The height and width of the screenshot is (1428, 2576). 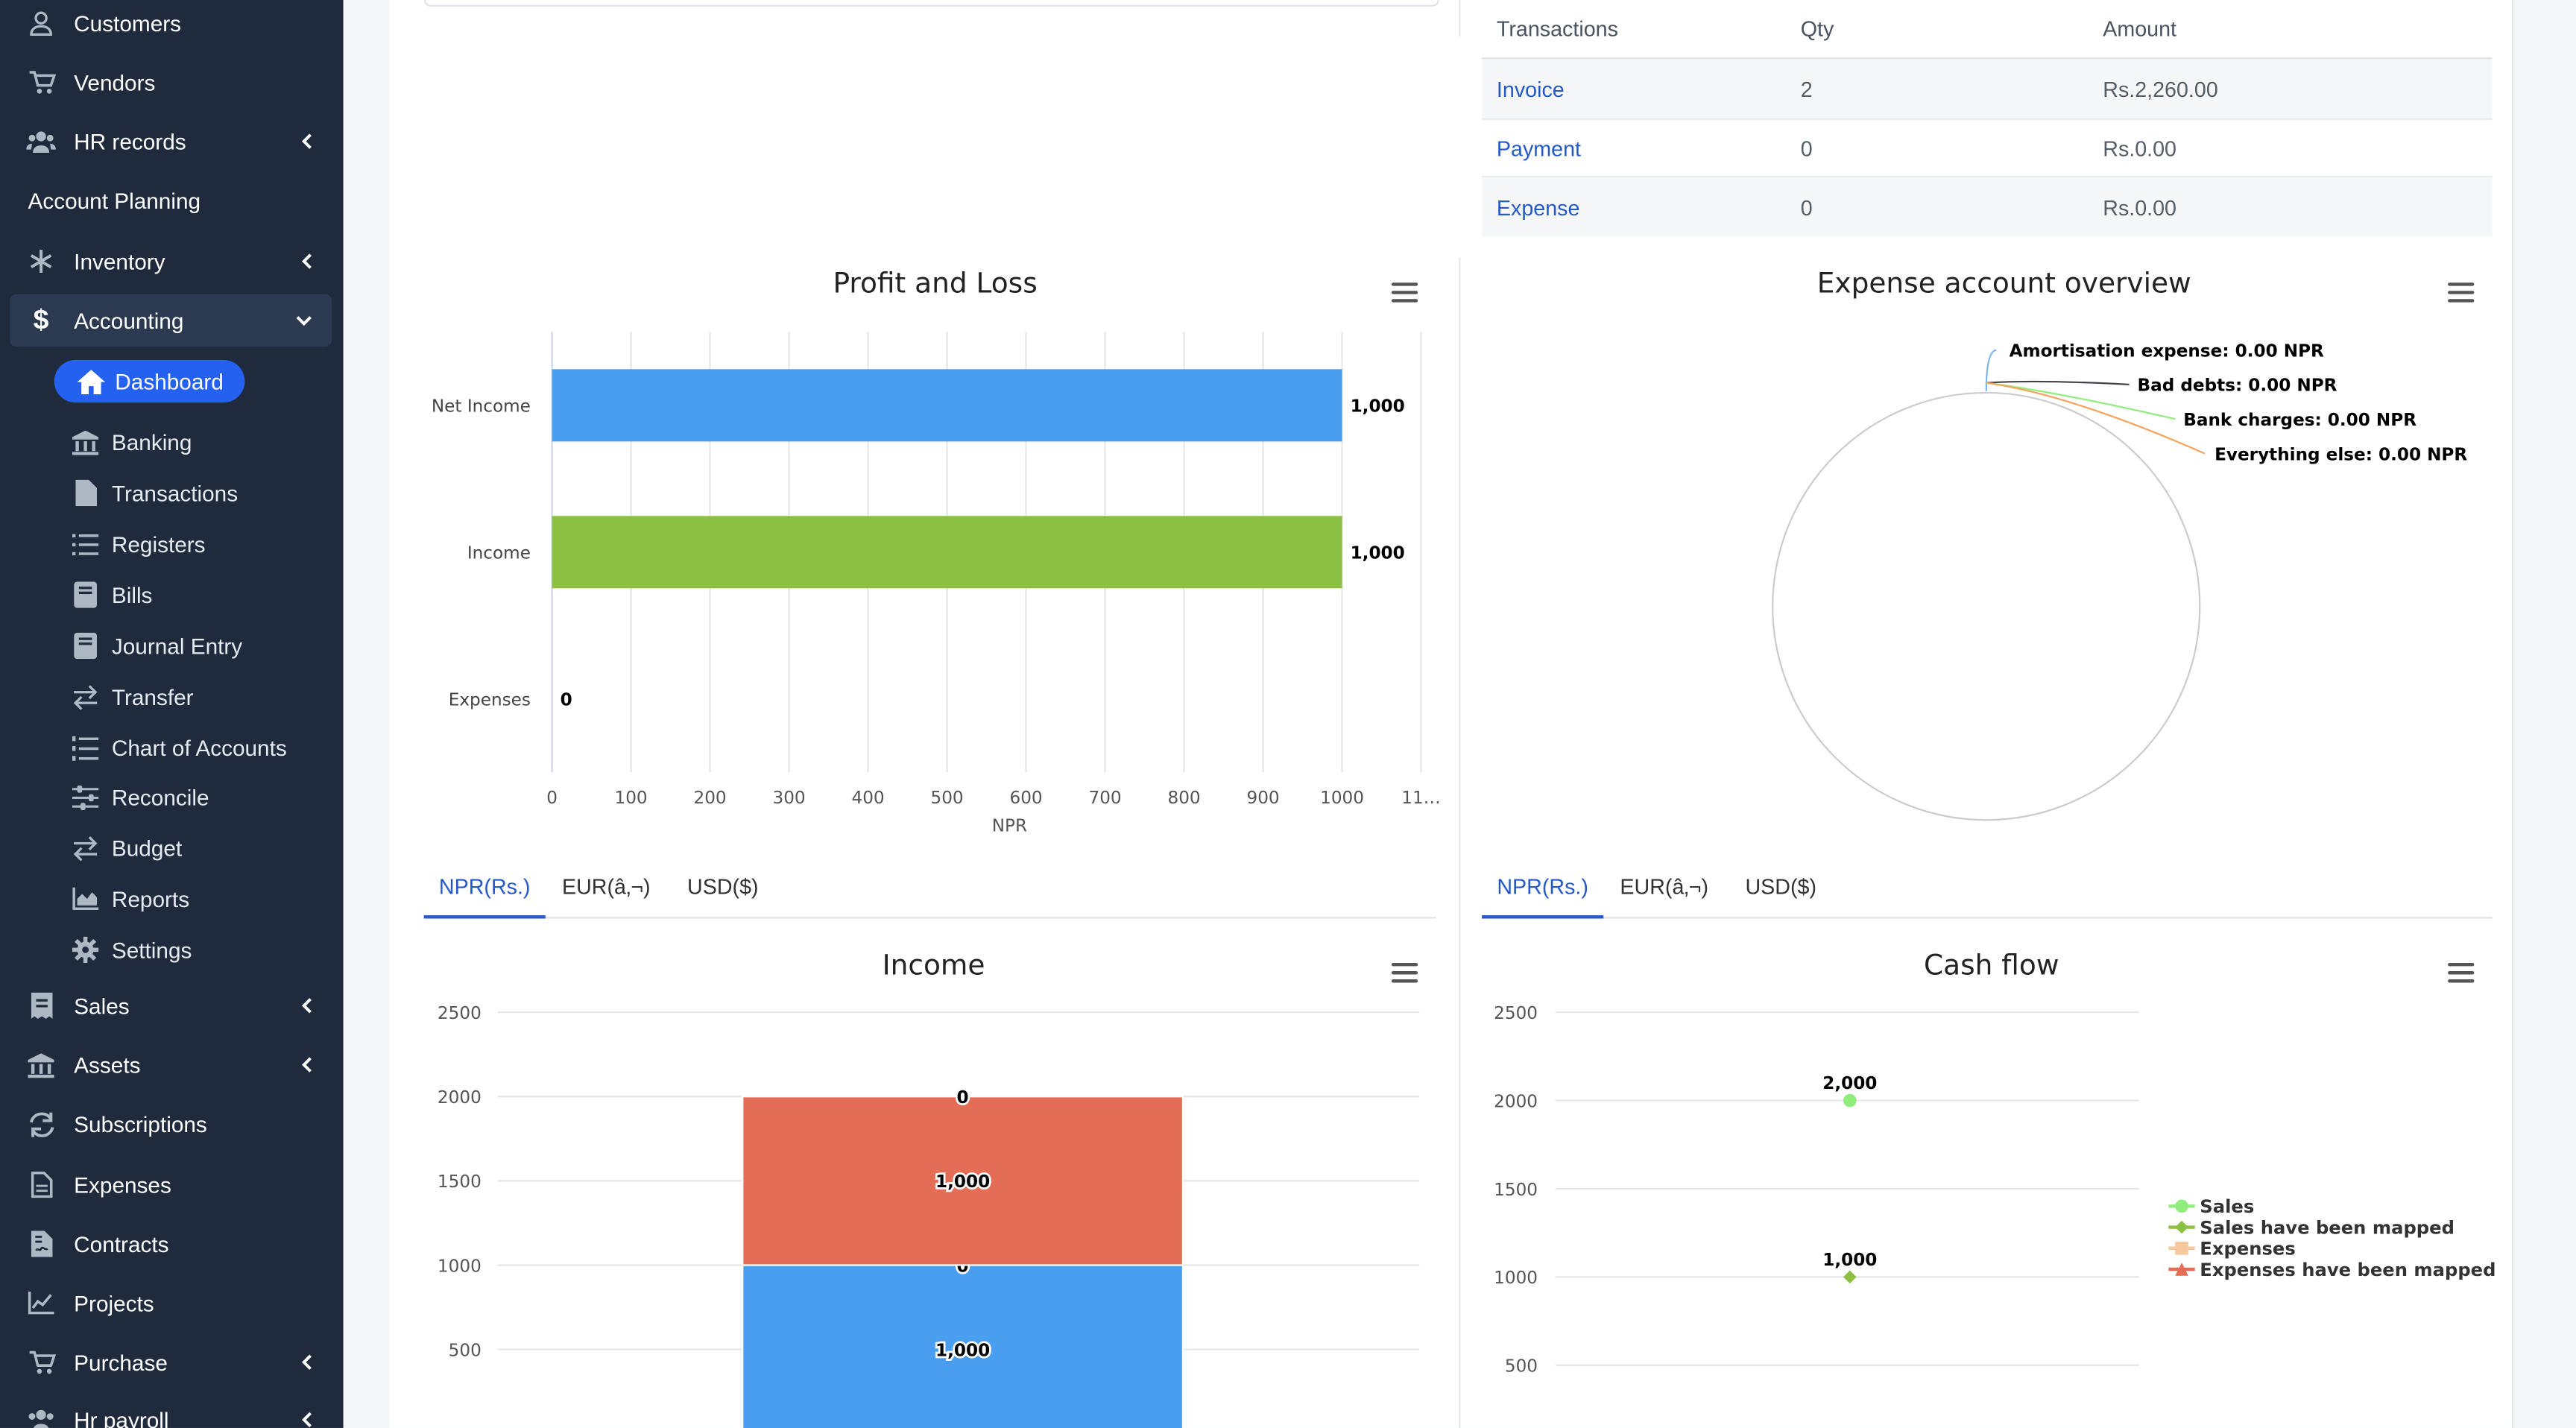 What do you see at coordinates (140, 797) in the screenshot?
I see `sub-reconcile: Reconcile` at bounding box center [140, 797].